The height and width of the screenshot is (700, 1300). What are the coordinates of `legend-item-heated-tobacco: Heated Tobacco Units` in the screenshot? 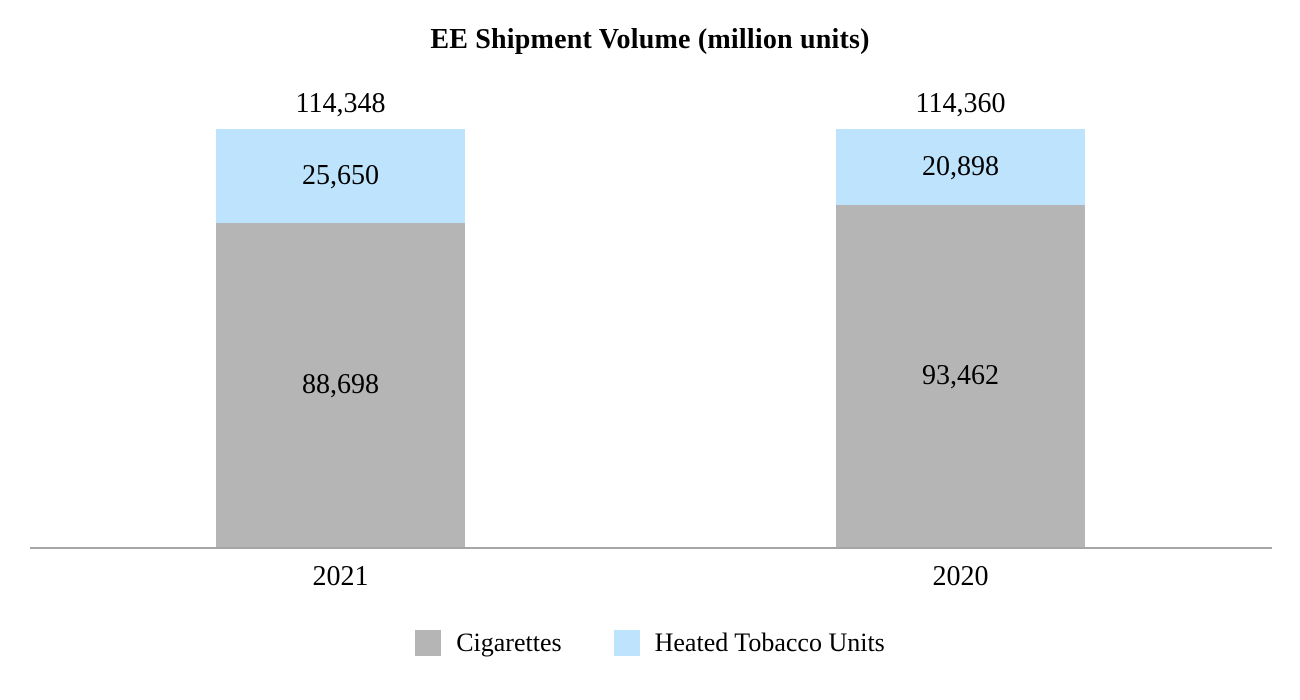 It's located at (749, 643).